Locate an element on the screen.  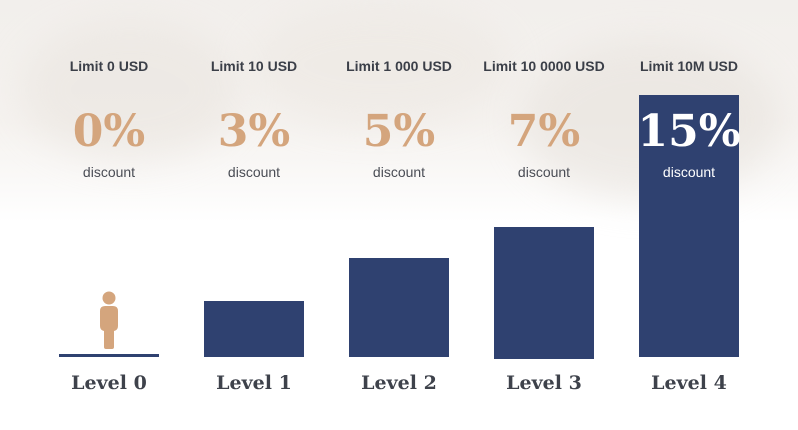
tier-limit: Limit 0 USD is located at coordinates (109, 66).